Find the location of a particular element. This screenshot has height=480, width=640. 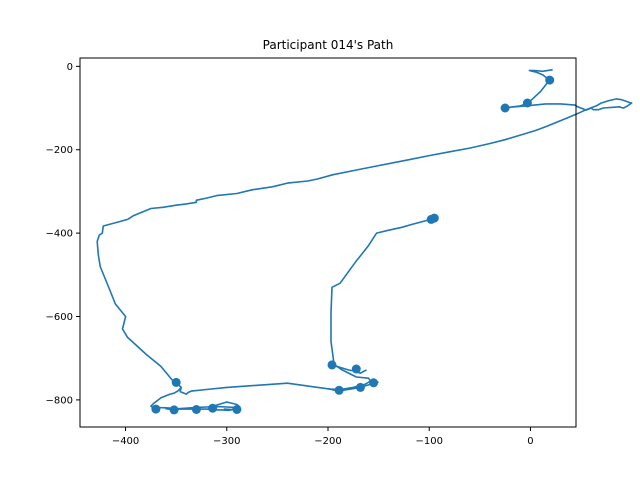

x-tick-label: 0 is located at coordinates (530, 441).